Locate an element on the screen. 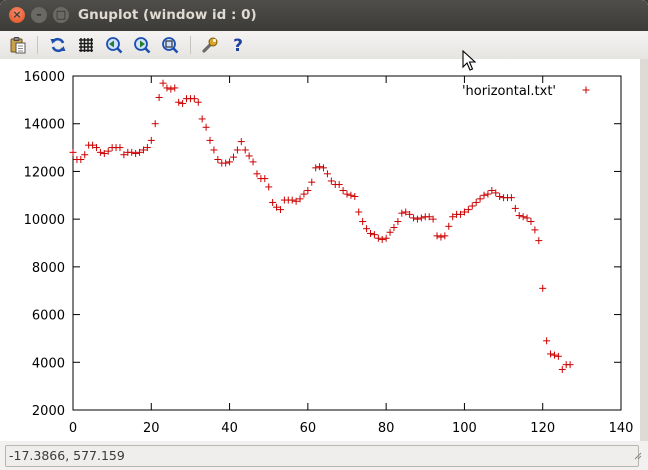 Image resolution: width=648 pixels, height=470 pixels. legend-marker is located at coordinates (586, 90).